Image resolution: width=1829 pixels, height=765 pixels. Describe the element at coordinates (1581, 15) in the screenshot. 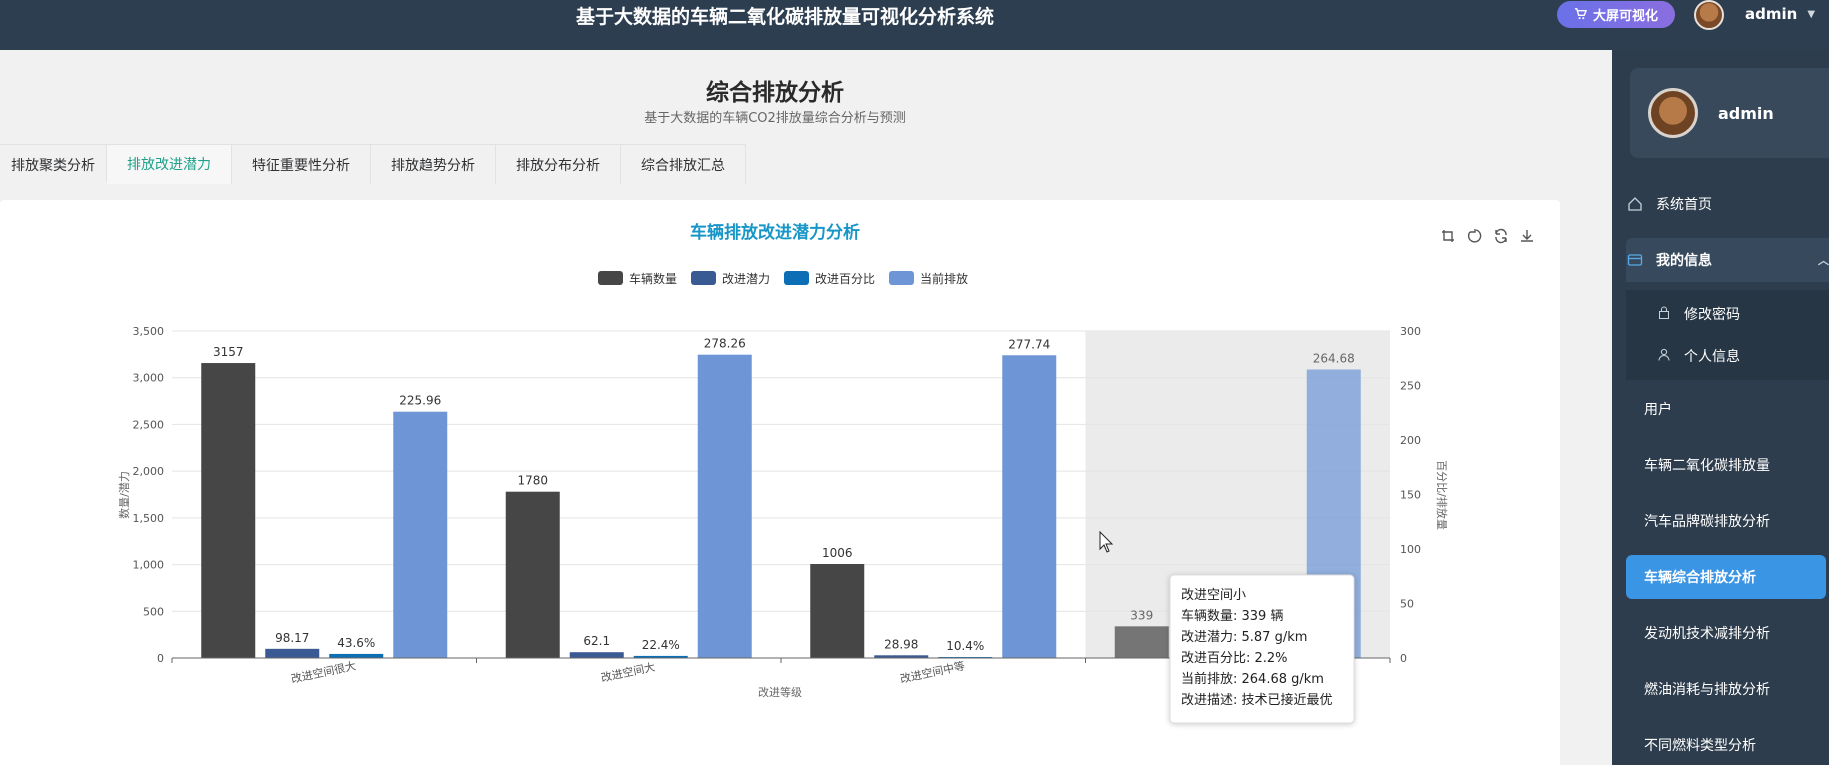

I see `cart-icon` at that location.